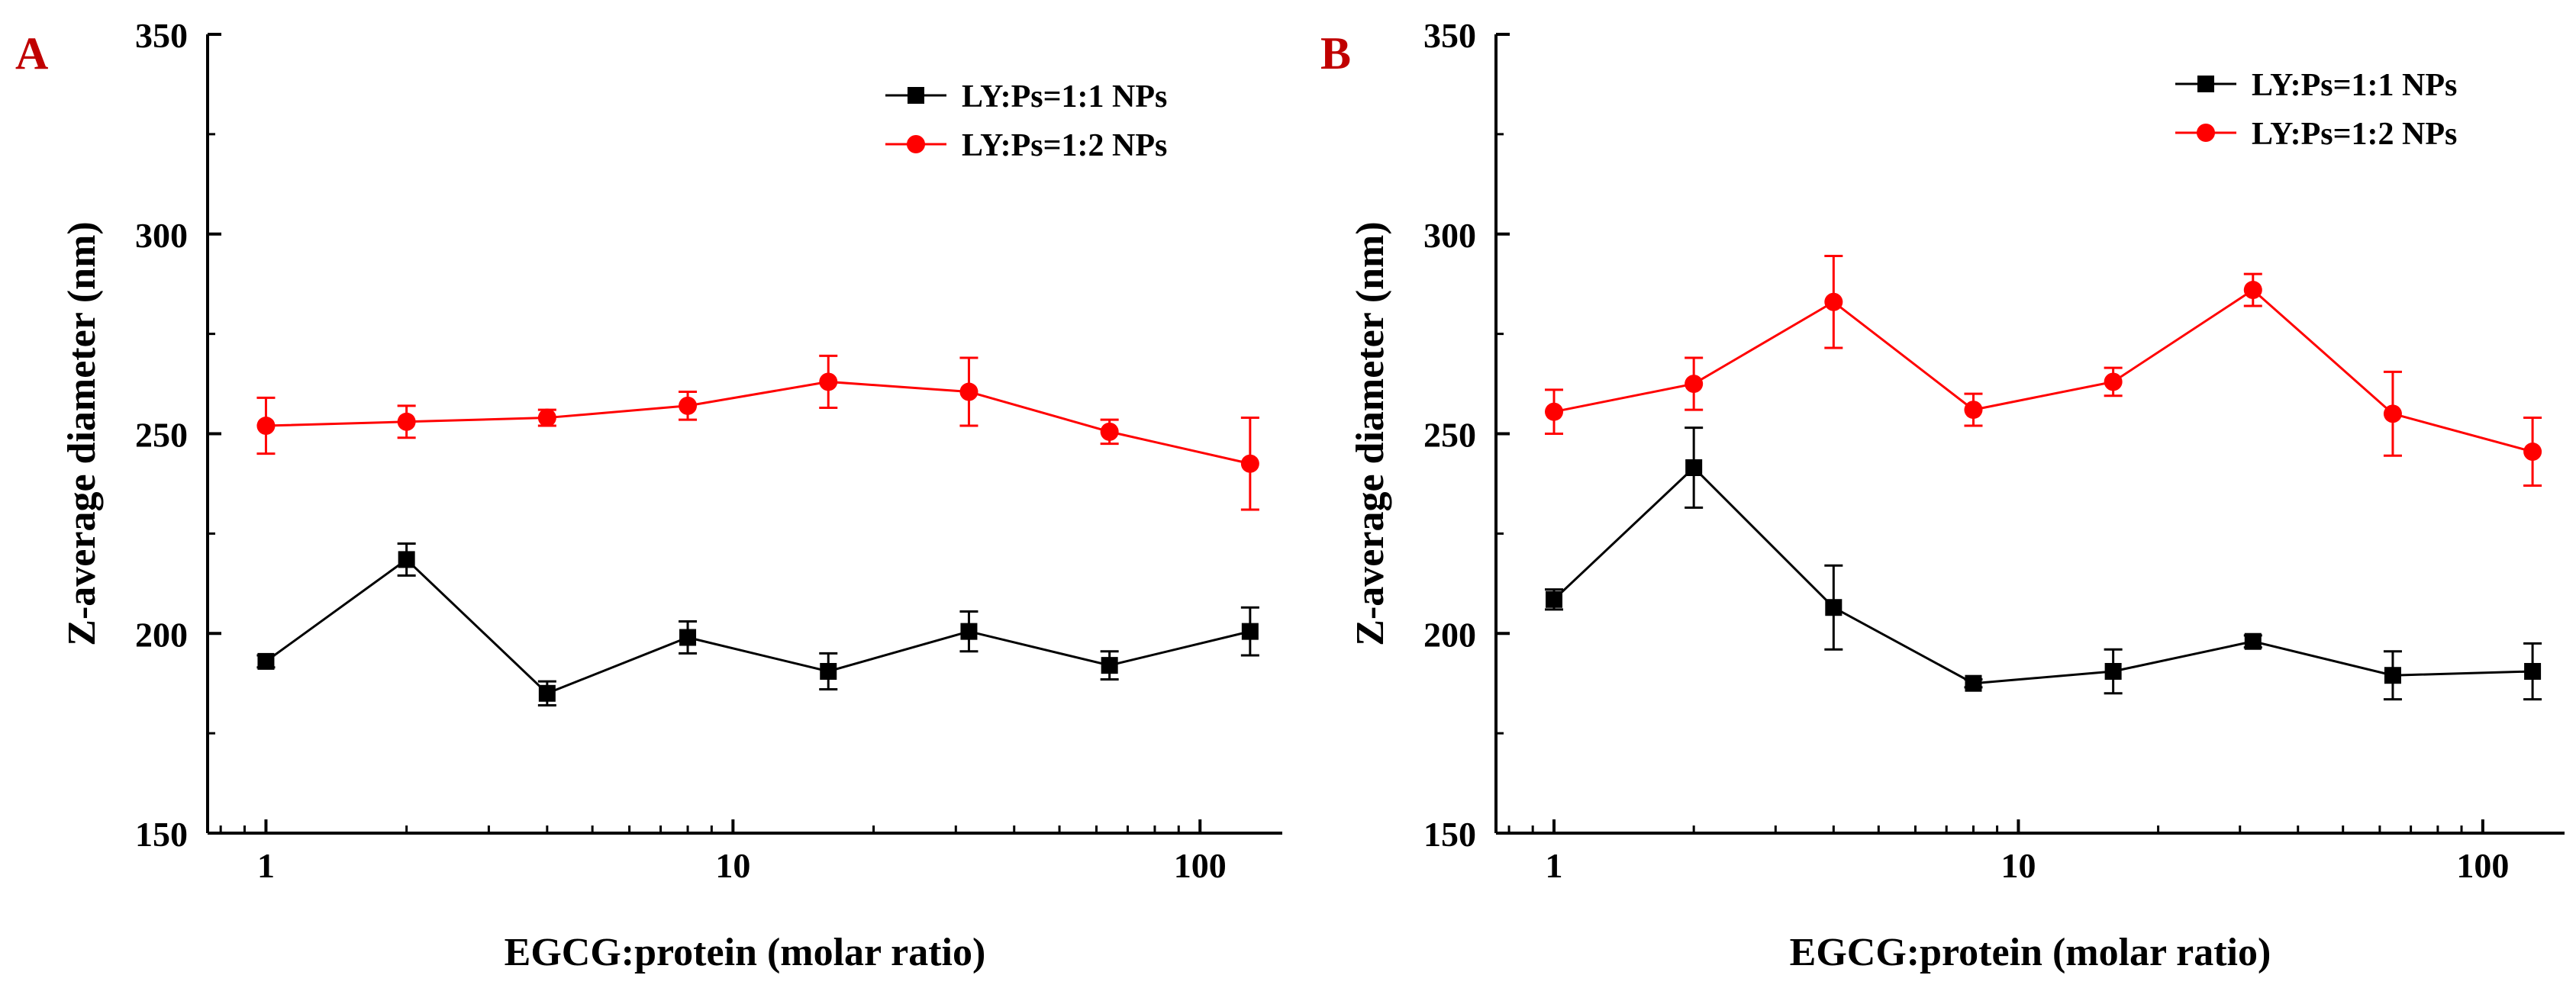 This screenshot has height=988, width=2576. Describe the element at coordinates (1336, 53) in the screenshot. I see `panel-label: B` at that location.